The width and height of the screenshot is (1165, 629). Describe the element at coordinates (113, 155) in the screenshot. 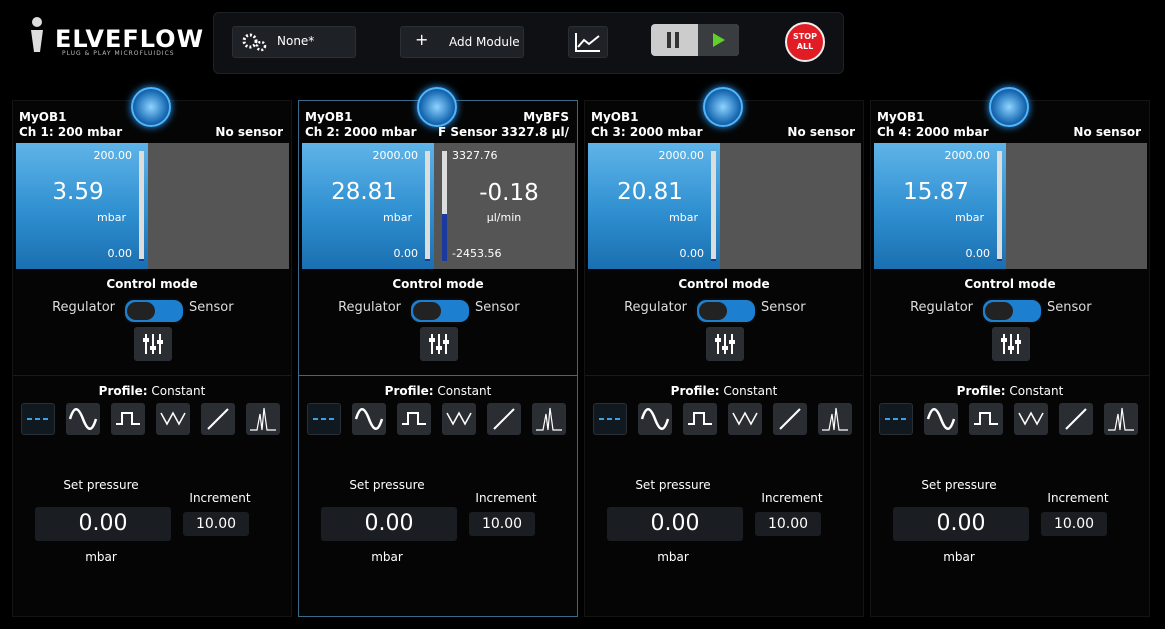

I see `gauge-max: 200.00` at that location.